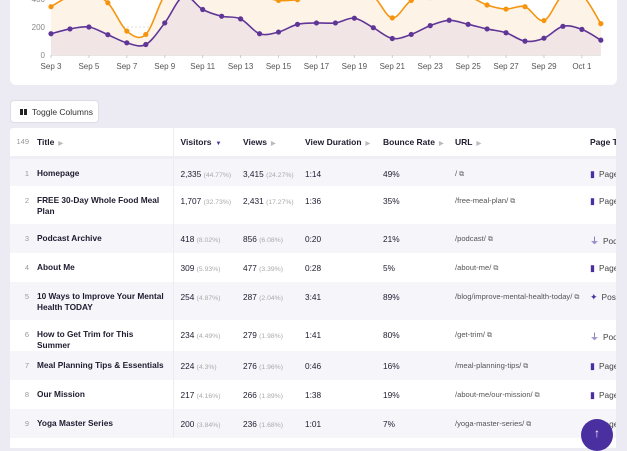 Image resolution: width=627 pixels, height=451 pixels. What do you see at coordinates (23, 301) in the screenshot?
I see `row-index: 5` at bounding box center [23, 301].